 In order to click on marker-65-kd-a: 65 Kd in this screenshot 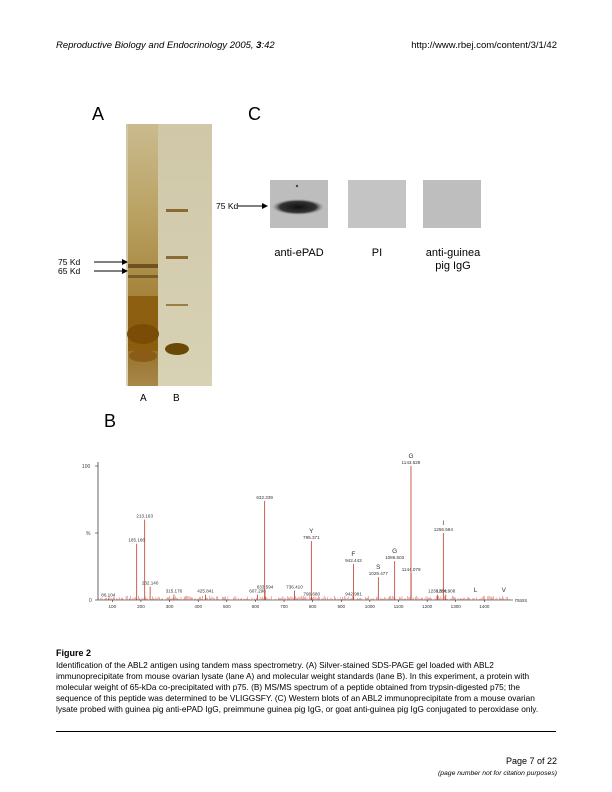, I will do `click(69, 271)`.